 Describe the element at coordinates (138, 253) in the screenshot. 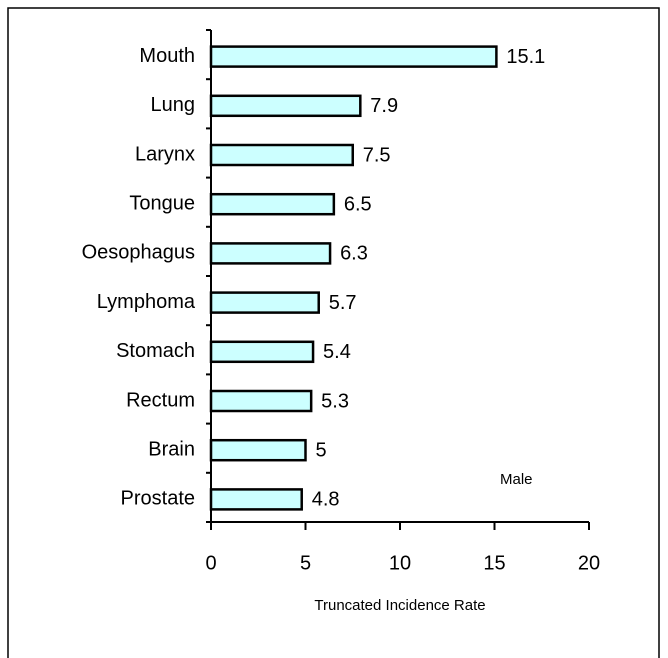

I see `y-tick-label: Oesophagus` at that location.